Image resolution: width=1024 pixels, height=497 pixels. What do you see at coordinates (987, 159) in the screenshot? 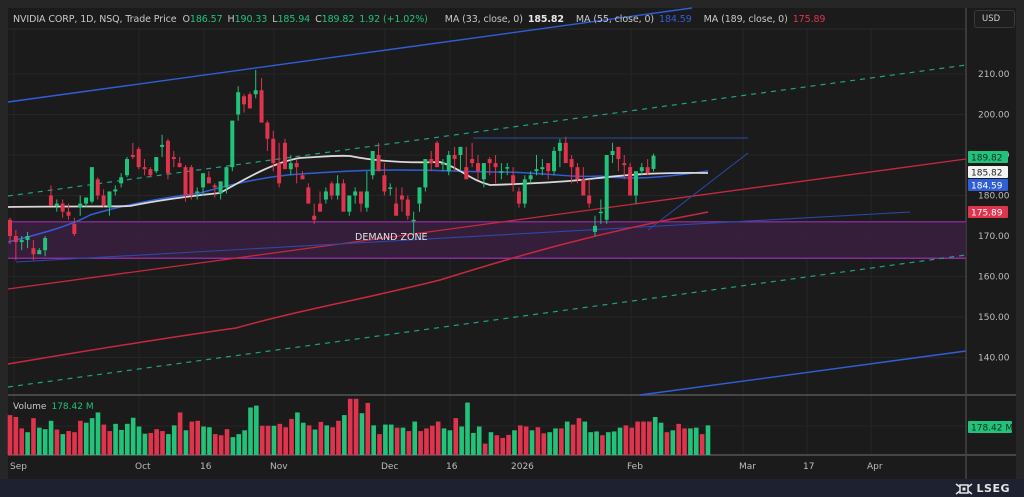
I see `svg-text: 189.82` at bounding box center [987, 159].